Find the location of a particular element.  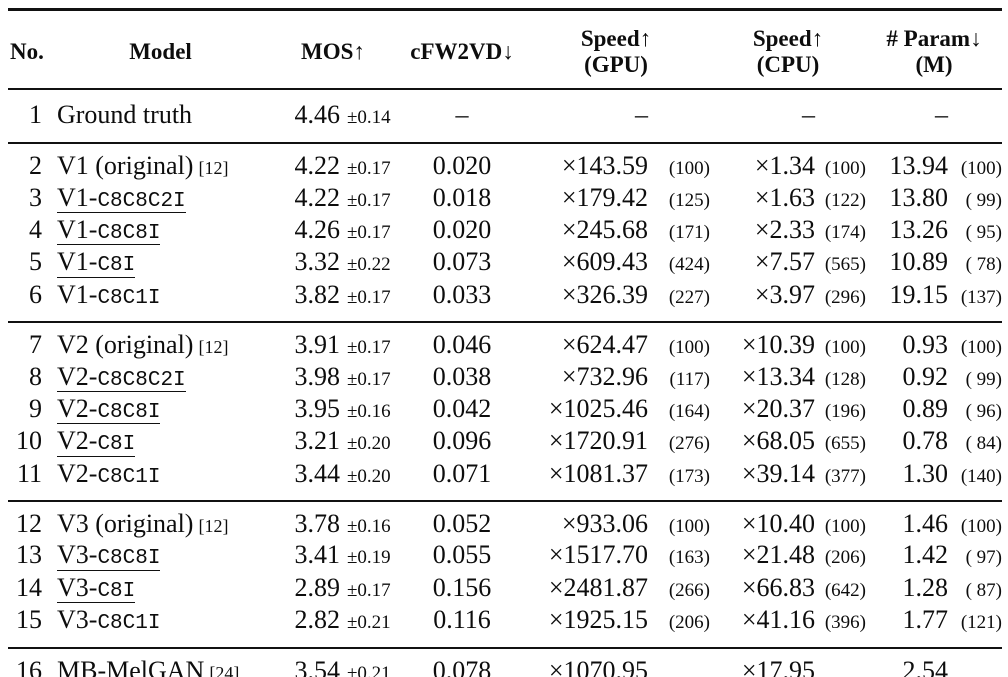

param-value: 0.92 is located at coordinates (925, 376).